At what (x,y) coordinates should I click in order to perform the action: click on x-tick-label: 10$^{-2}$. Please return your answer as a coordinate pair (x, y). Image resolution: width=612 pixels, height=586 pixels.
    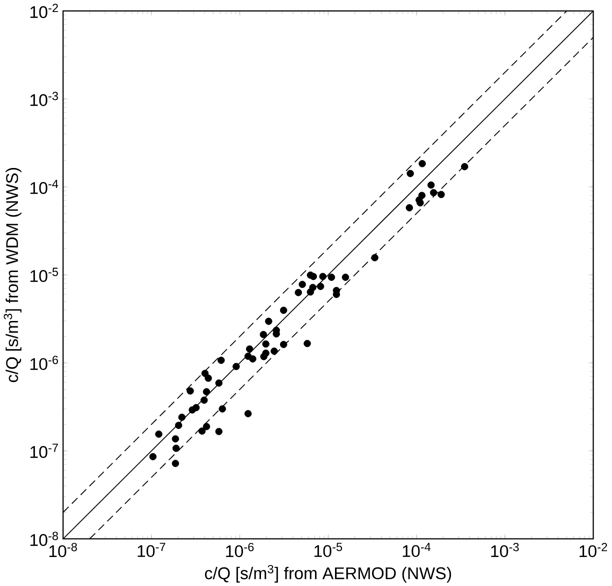
    Looking at the image, I should click on (594, 550).